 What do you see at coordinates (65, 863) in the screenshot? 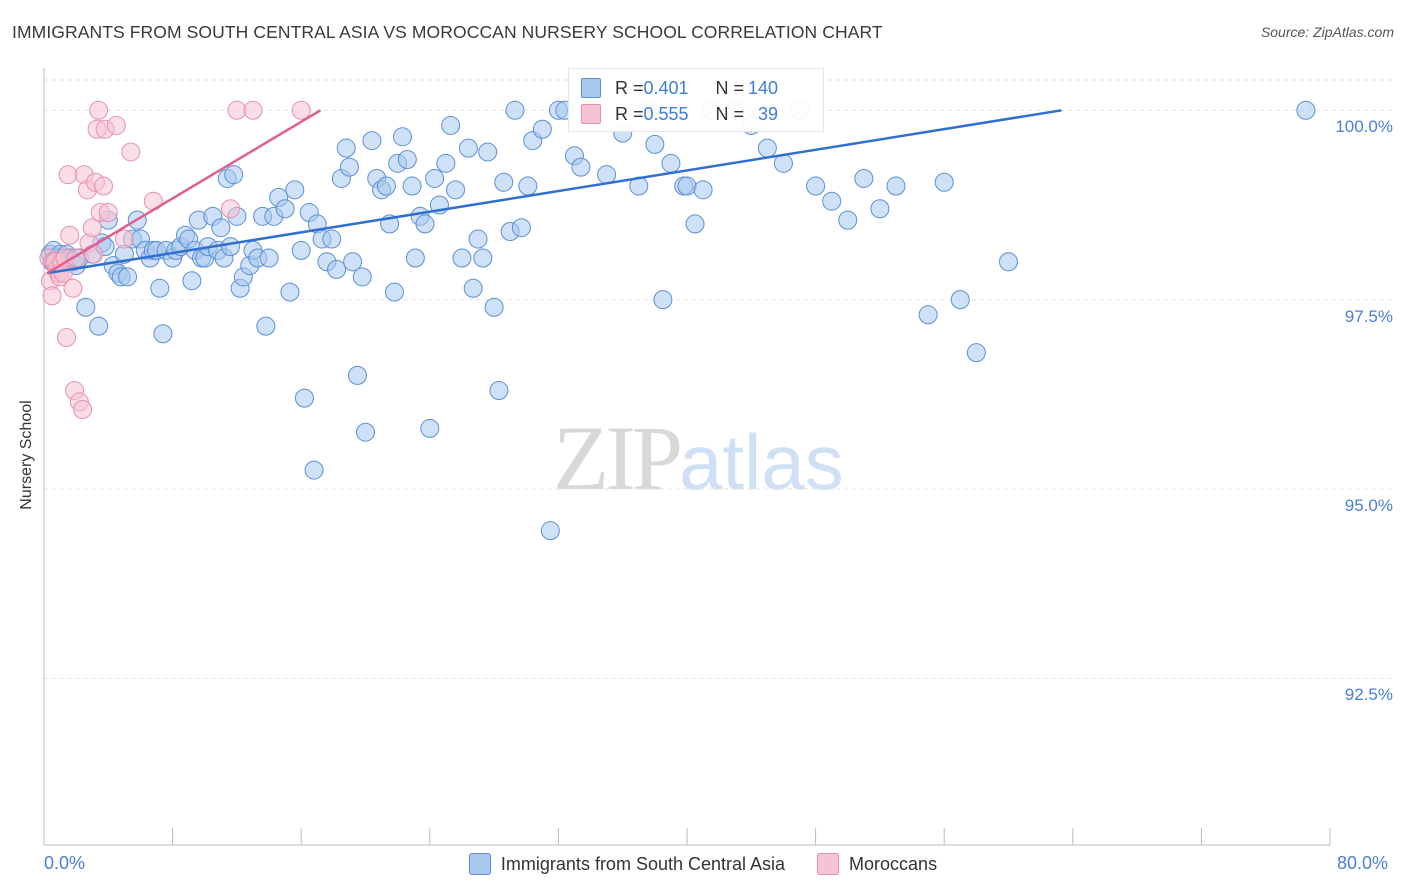
I see `x-axis-min-label: 0.0%` at bounding box center [65, 863].